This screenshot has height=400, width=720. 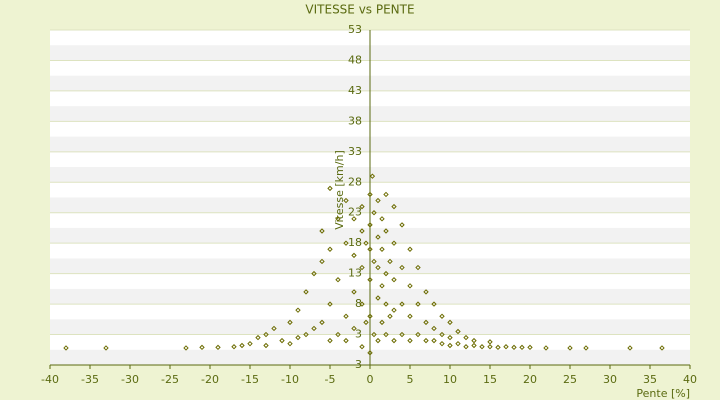 I want to click on y-tick-label: 8, so click(x=358, y=303).